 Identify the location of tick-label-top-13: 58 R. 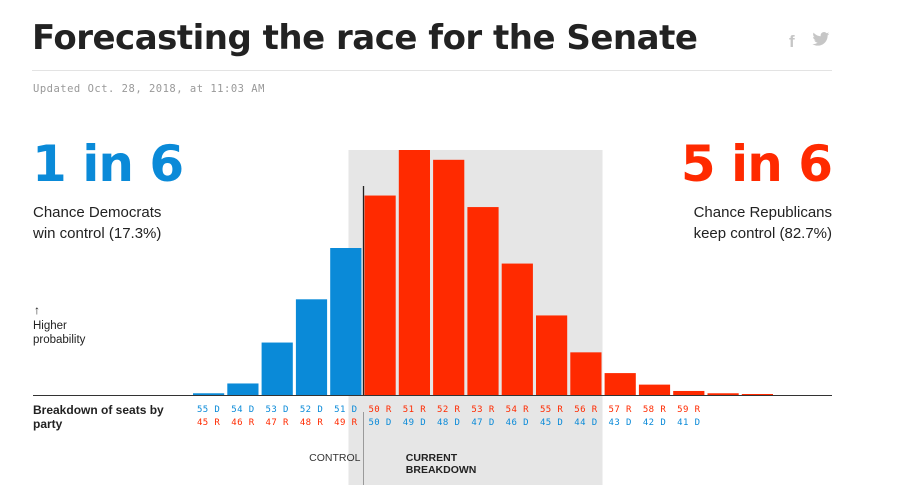
(654, 410).